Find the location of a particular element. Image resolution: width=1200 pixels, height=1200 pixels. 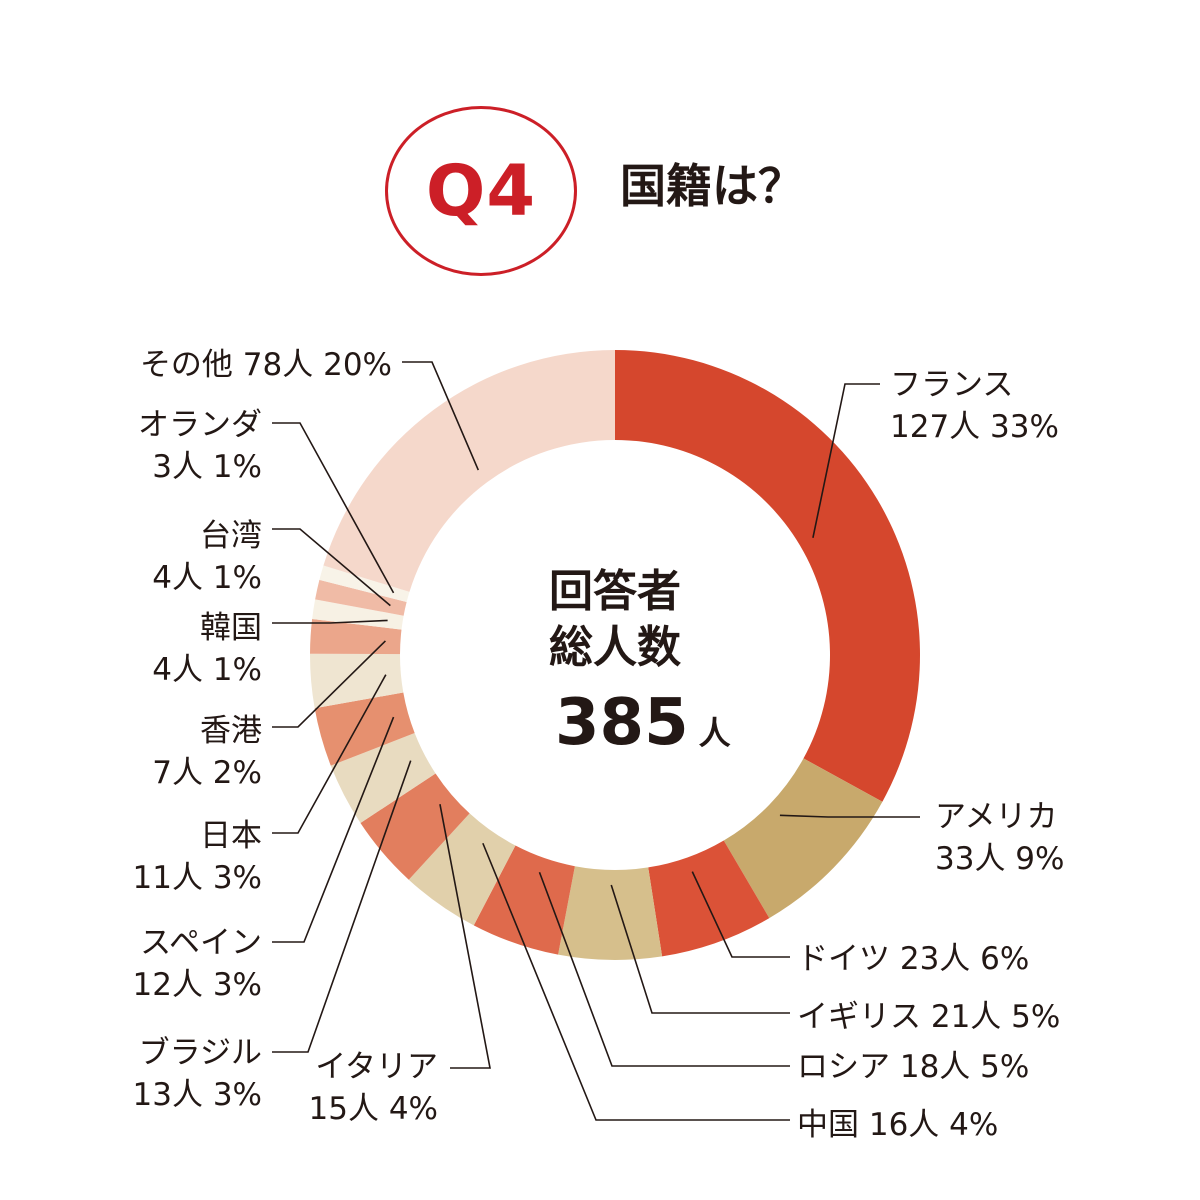

leader-line-ブラジル is located at coordinates (342, 906).